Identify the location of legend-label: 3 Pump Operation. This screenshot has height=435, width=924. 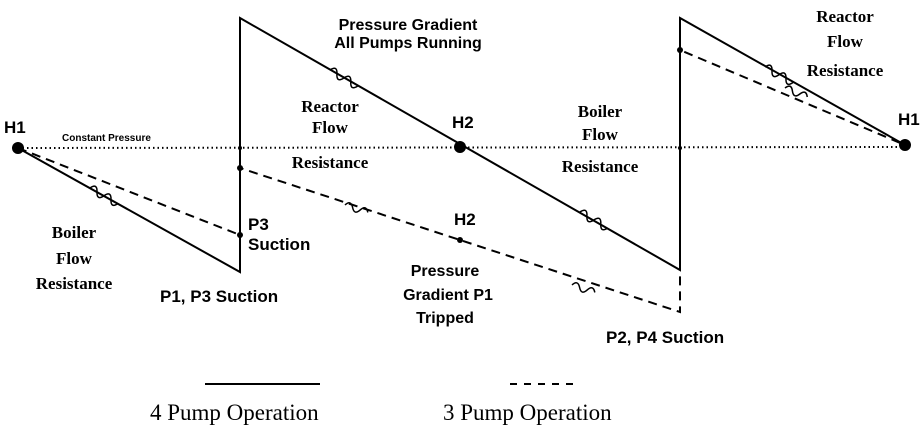
(527, 412).